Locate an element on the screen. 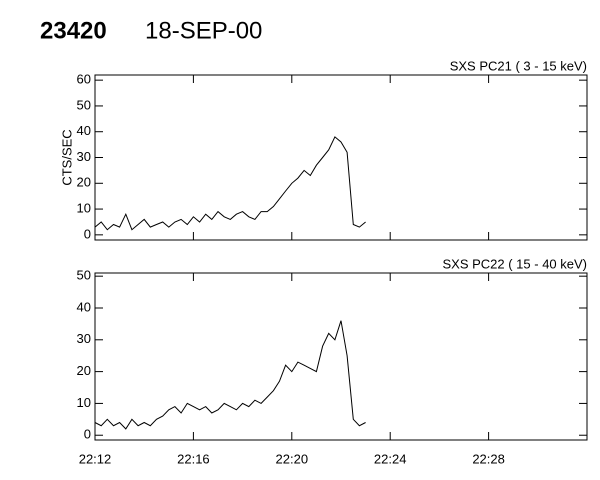  header-date: 18-SEP-00 is located at coordinates (203, 30).